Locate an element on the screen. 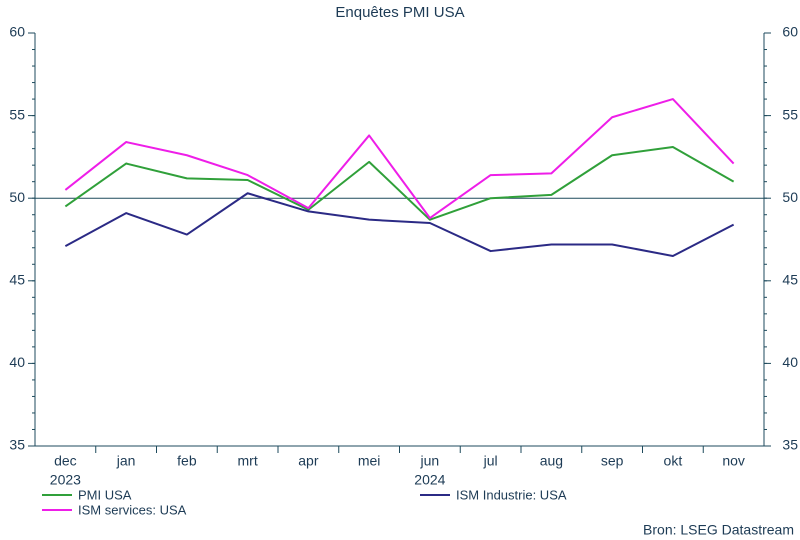  y-tick-label: 55 is located at coordinates (17, 114).